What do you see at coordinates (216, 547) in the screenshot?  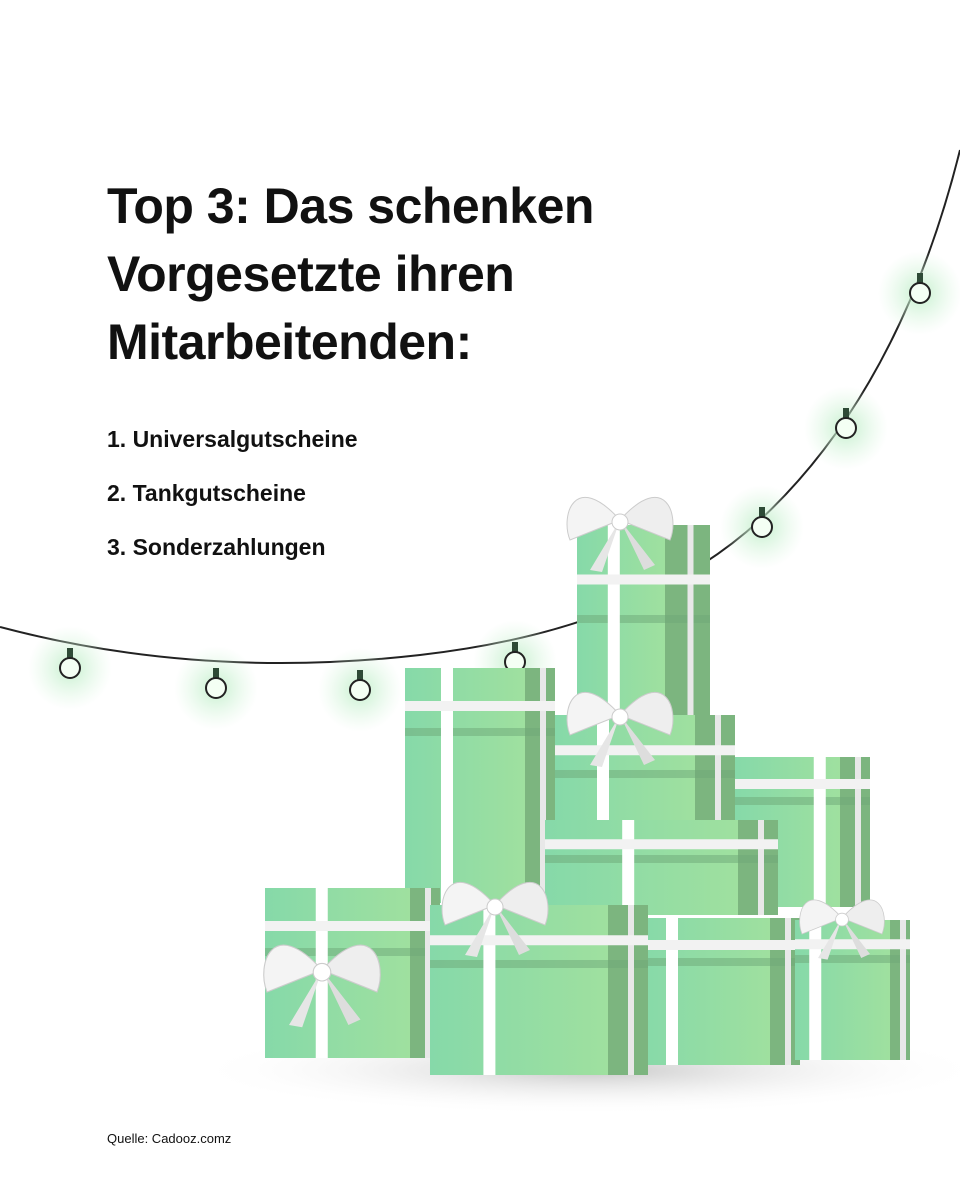 I see `list-item: 3. Sonderzahlungen` at bounding box center [216, 547].